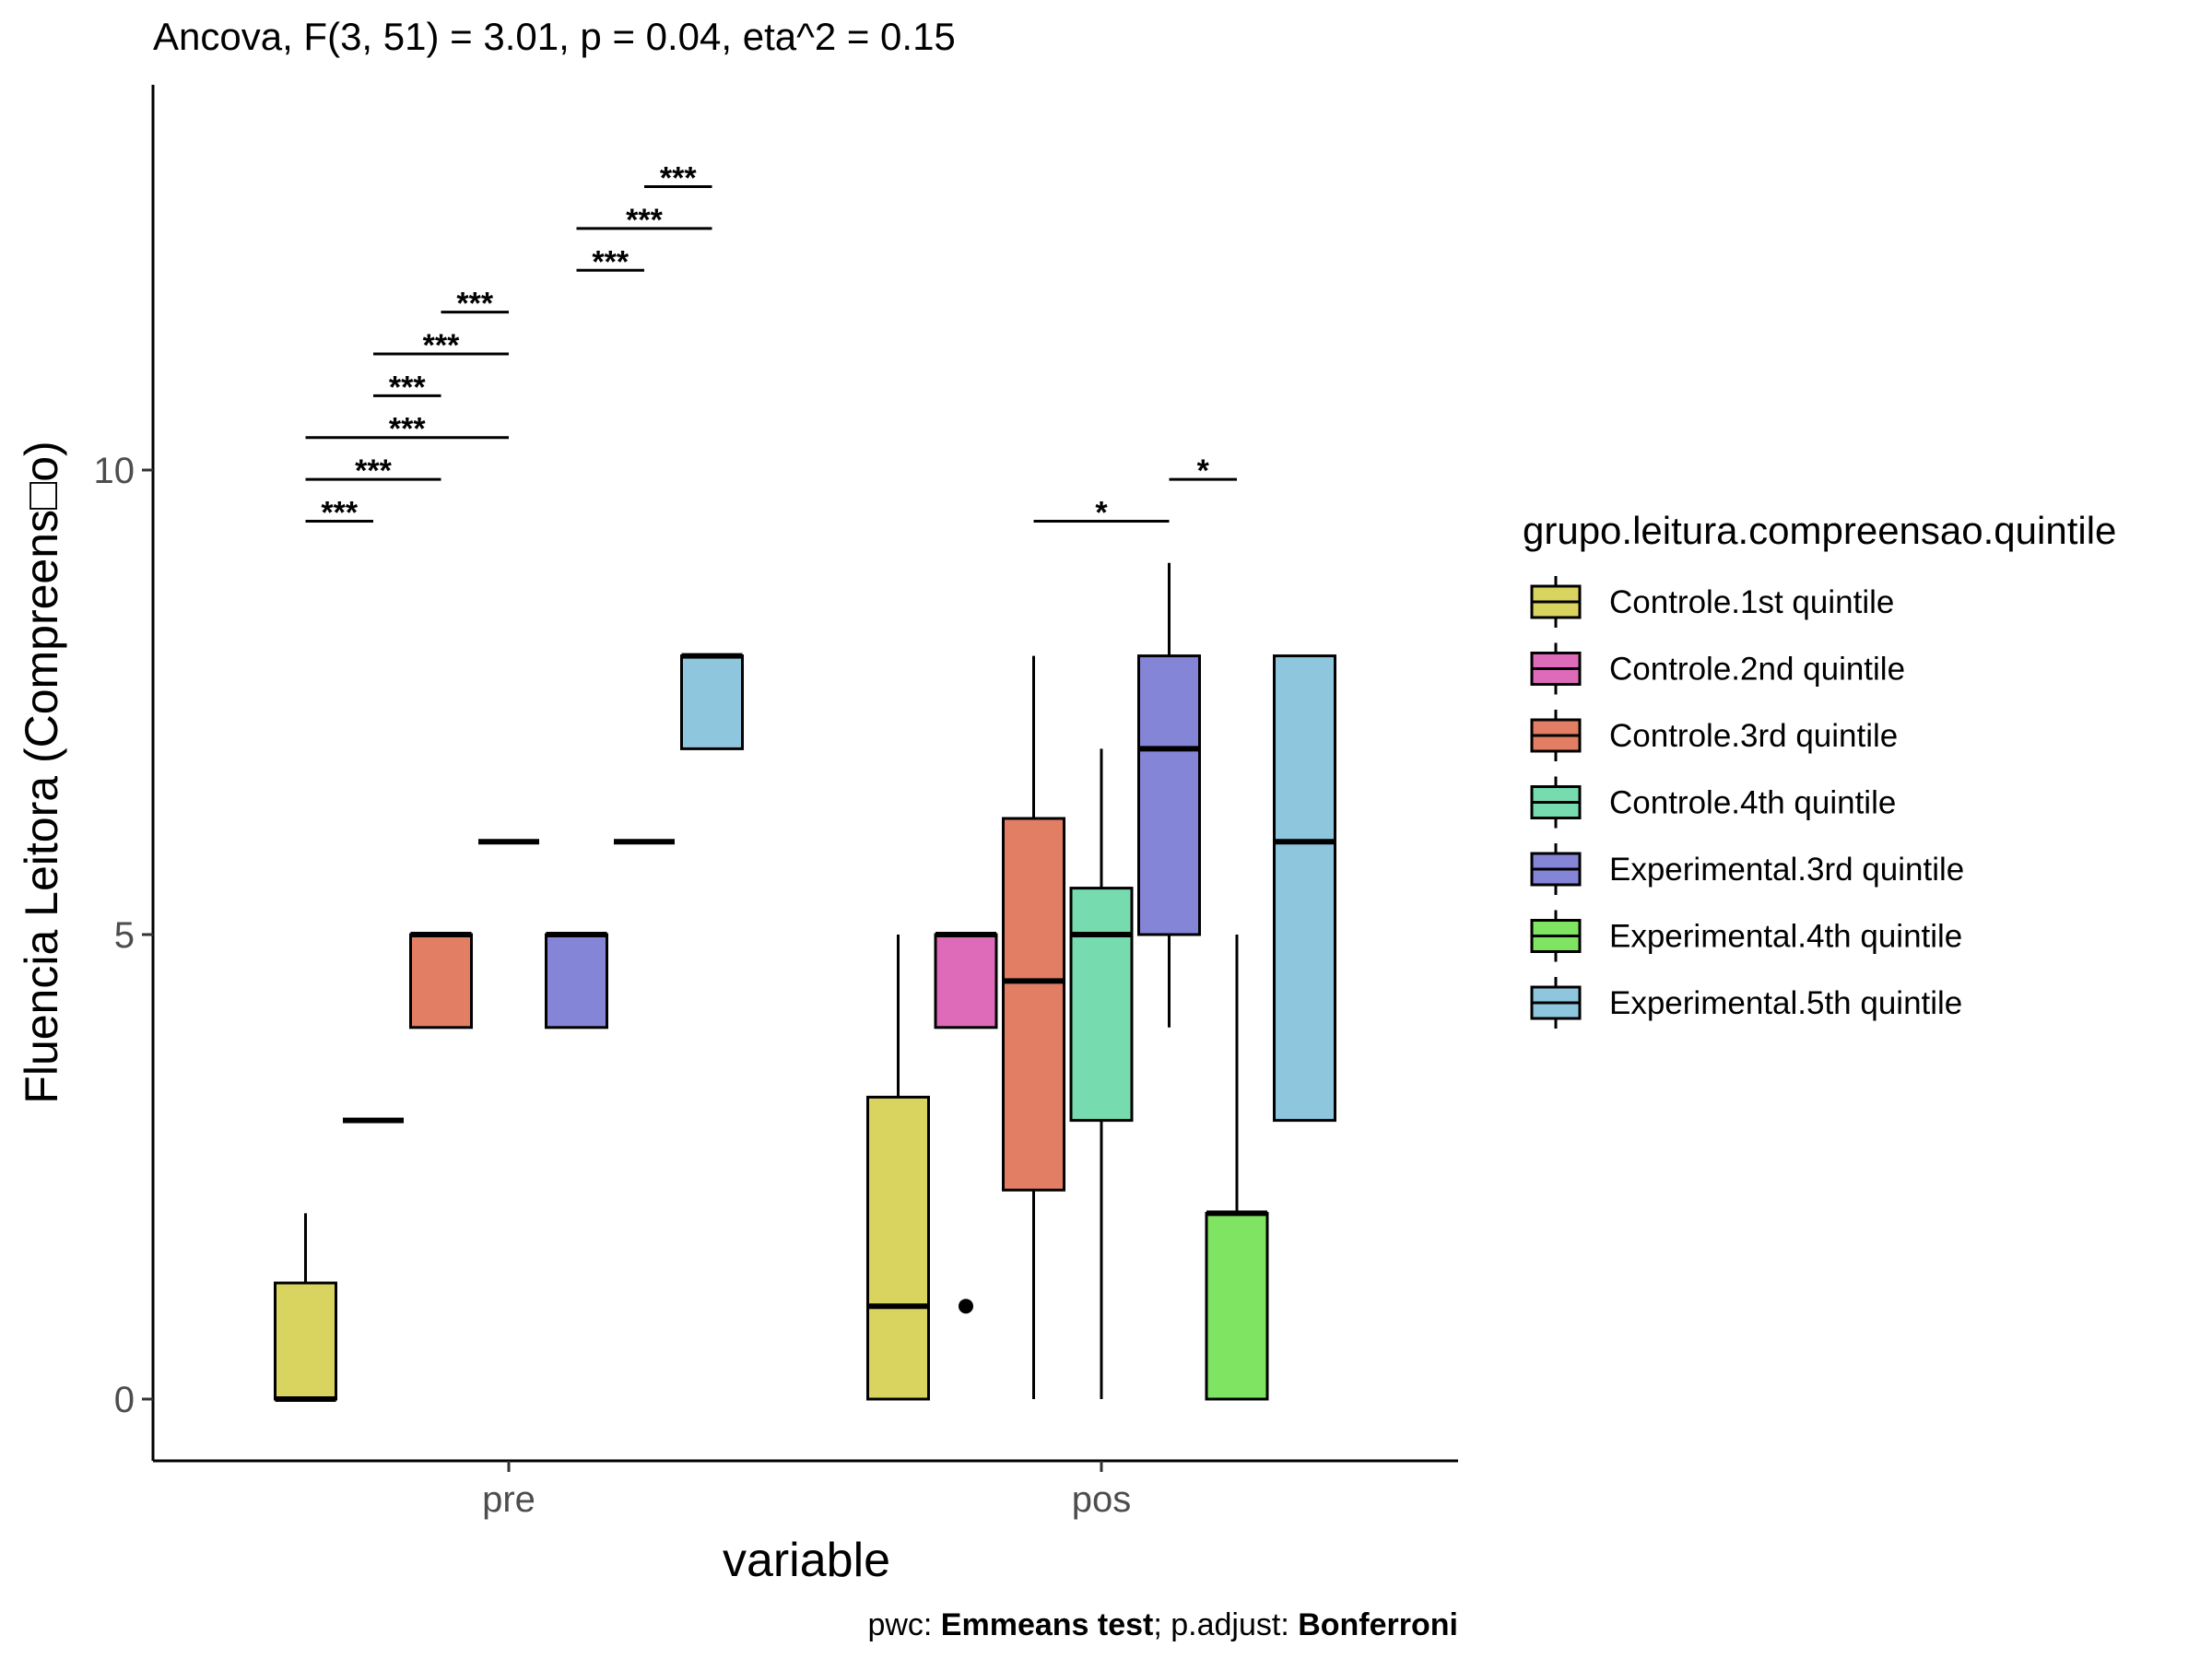 Image resolution: width=2212 pixels, height=1659 pixels. I want to click on y-tick-label: 10, so click(114, 471).